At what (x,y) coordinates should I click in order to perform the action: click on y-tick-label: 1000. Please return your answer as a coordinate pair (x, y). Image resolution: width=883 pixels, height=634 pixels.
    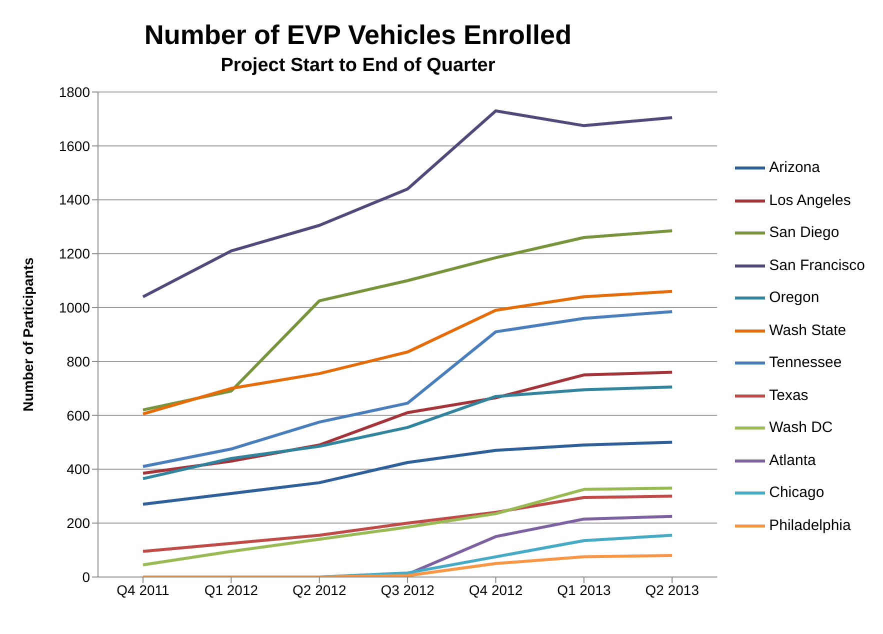
    Looking at the image, I should click on (74, 308).